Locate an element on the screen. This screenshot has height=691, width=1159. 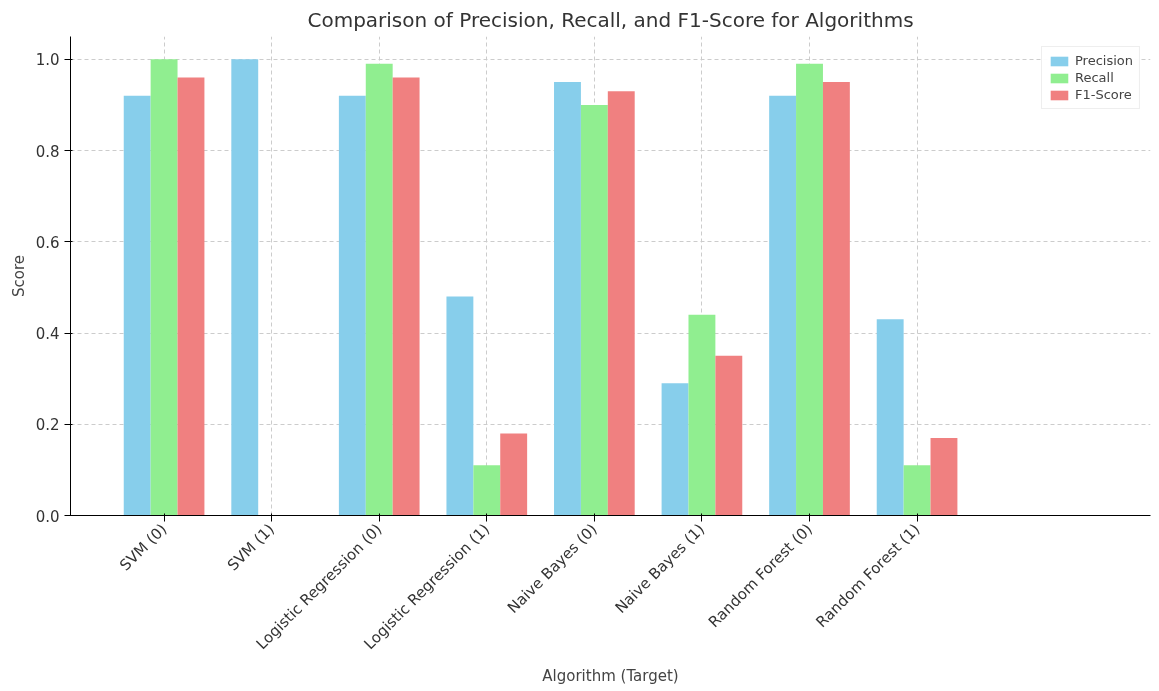
y-tick-label: 1.0 is located at coordinates (47, 60).